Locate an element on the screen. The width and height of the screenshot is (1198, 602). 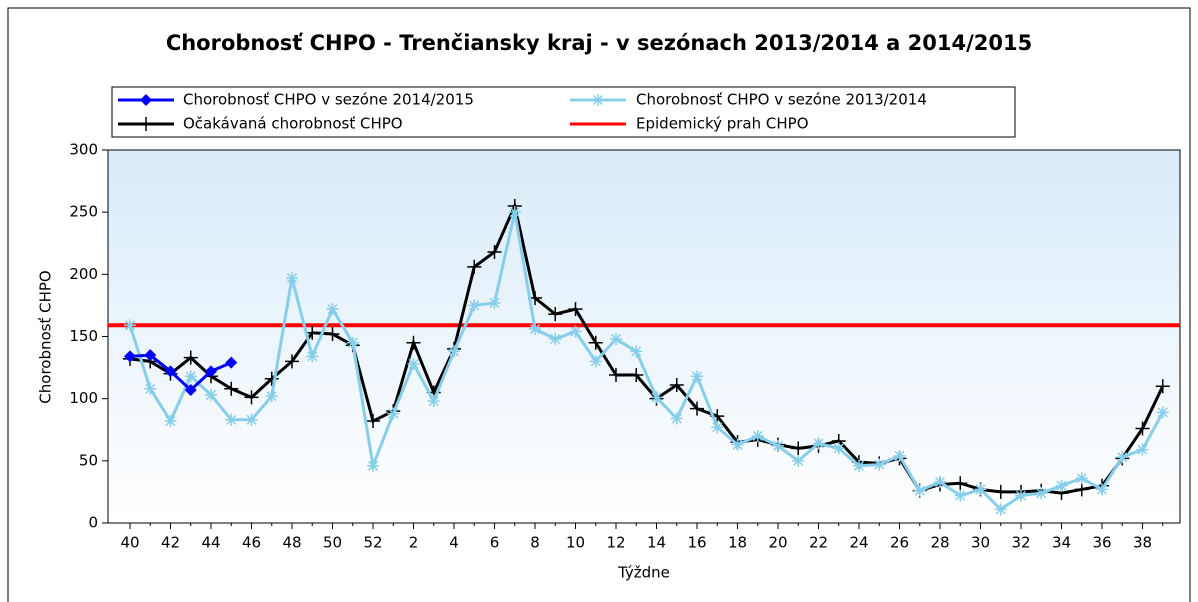
x-tick-label: 44 is located at coordinates (210, 543).